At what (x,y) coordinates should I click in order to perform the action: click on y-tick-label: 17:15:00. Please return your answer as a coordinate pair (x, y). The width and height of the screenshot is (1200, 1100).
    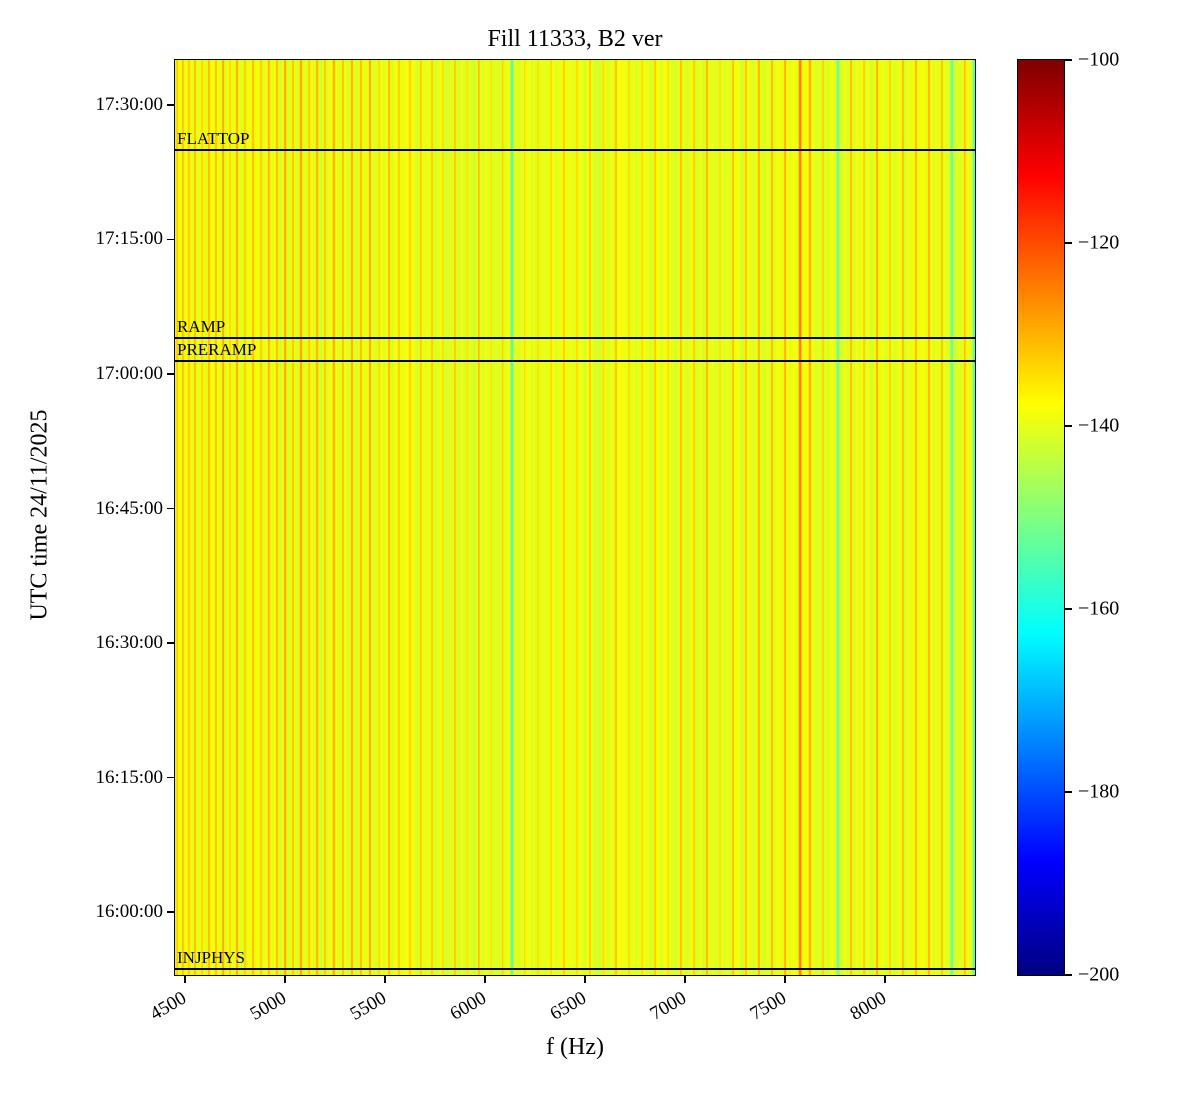
    Looking at the image, I should click on (129, 239).